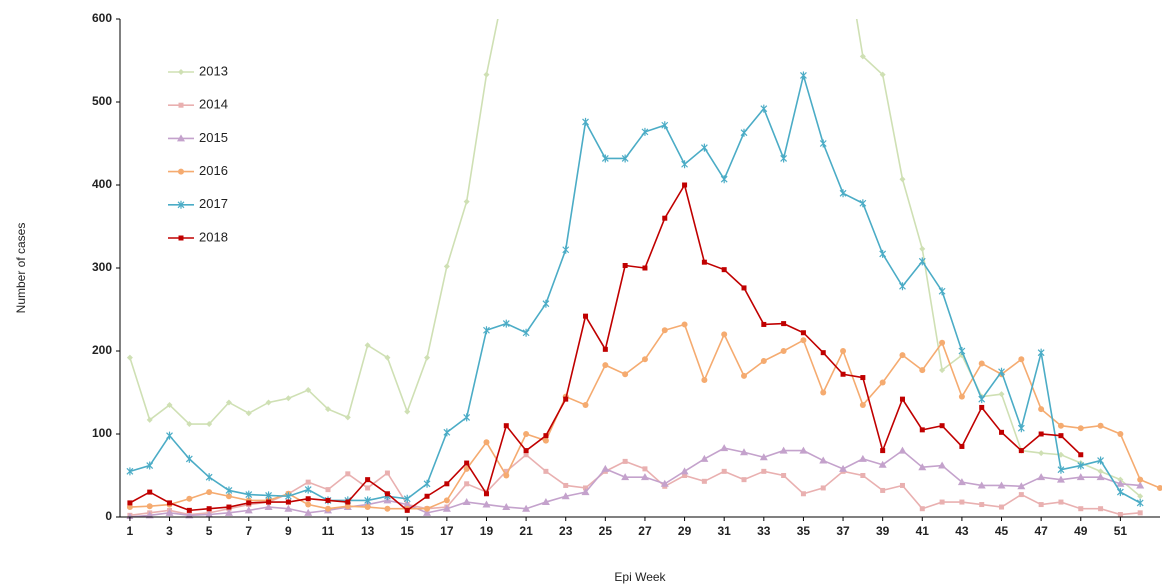  What do you see at coordinates (804, 531) in the screenshot?
I see `x-tick-label: 35` at bounding box center [804, 531].